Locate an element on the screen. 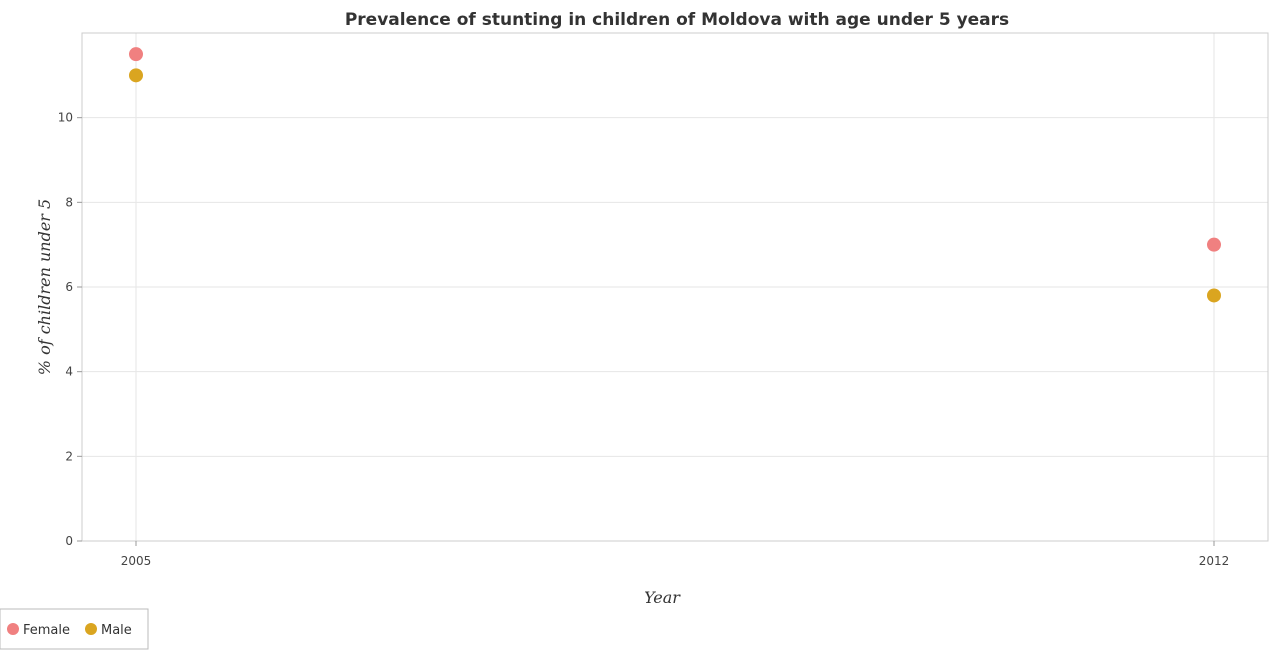 This screenshot has width=1273, height=650. legend-label-male: Male is located at coordinates (116, 630).